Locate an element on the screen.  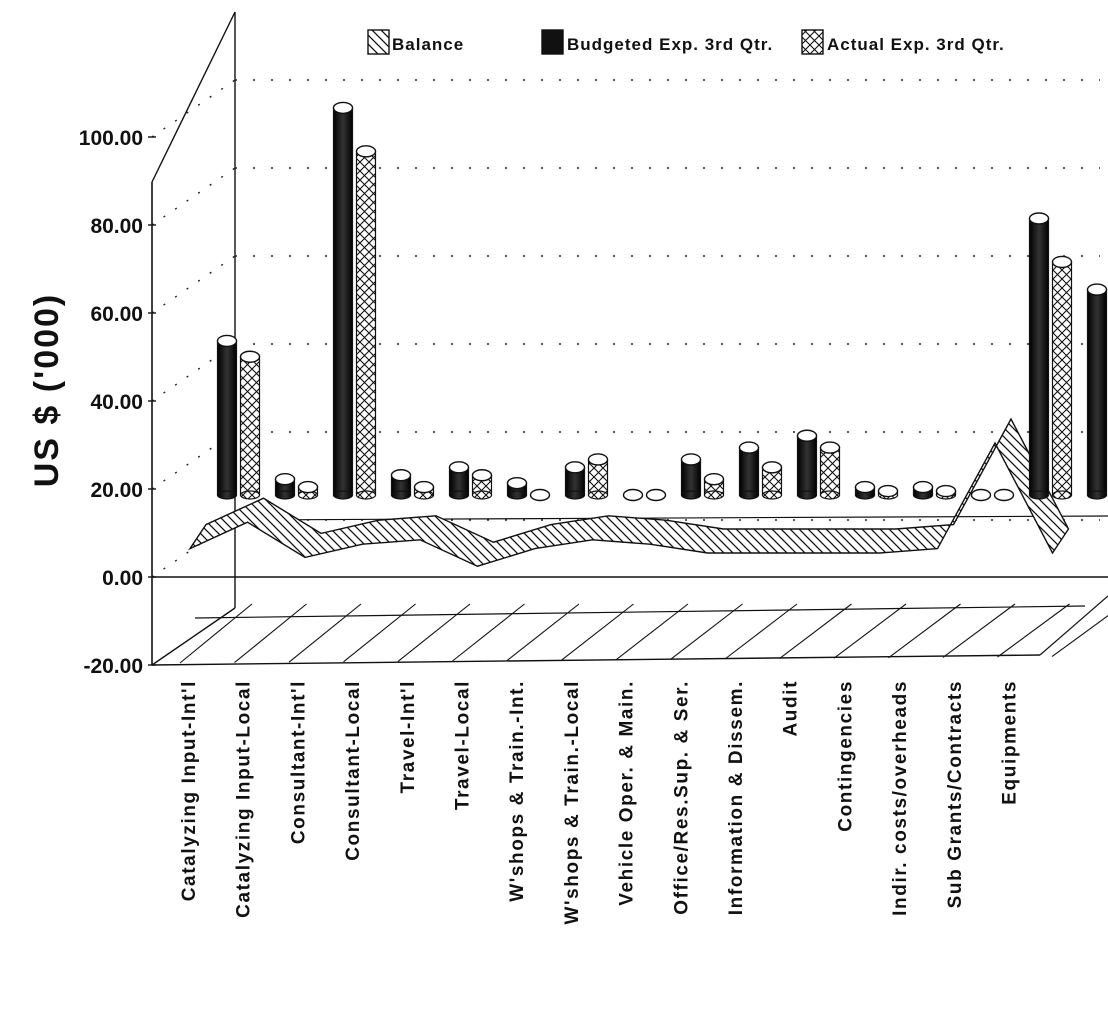
budgeted-bar-12-cap is located at coordinates (923, 487).